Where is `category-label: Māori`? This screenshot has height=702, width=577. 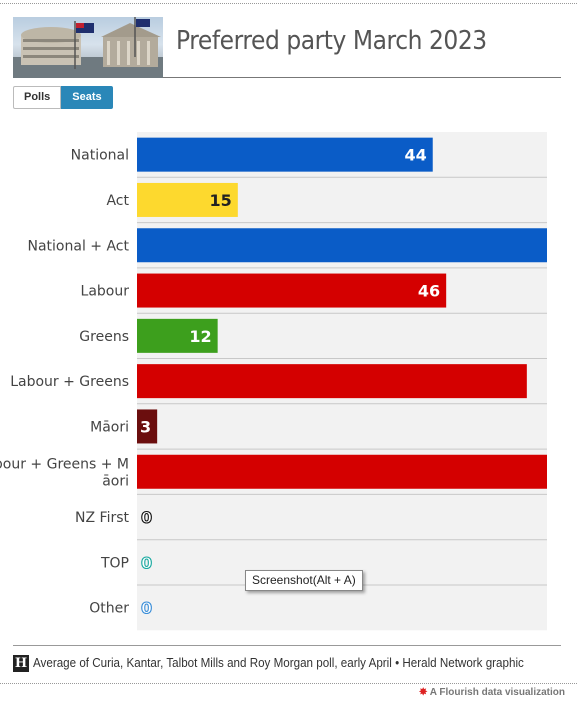 category-label: Māori is located at coordinates (109, 427).